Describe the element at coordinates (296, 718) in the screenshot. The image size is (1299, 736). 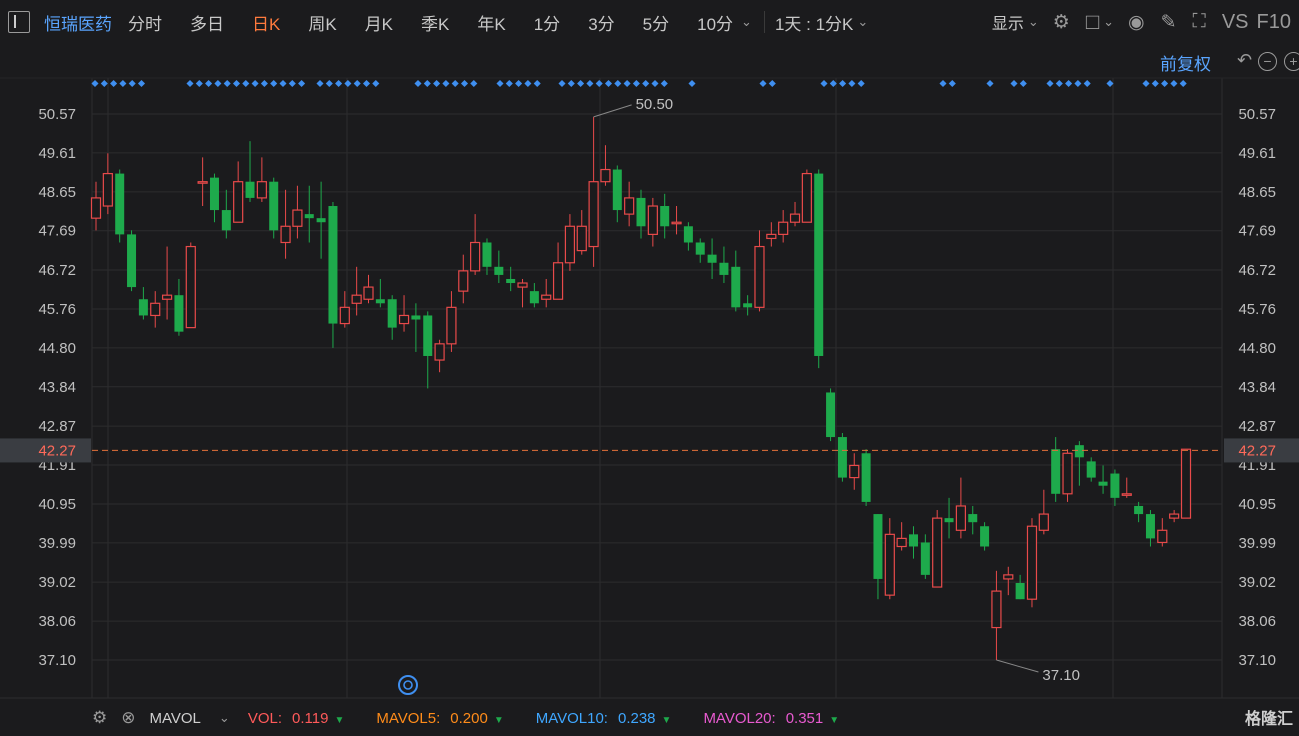
I see `volume-legend-item: VOL: 0.119 ▼` at that location.